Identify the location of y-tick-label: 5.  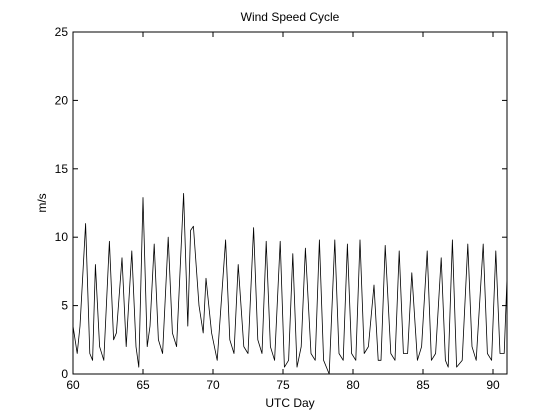
(64, 306).